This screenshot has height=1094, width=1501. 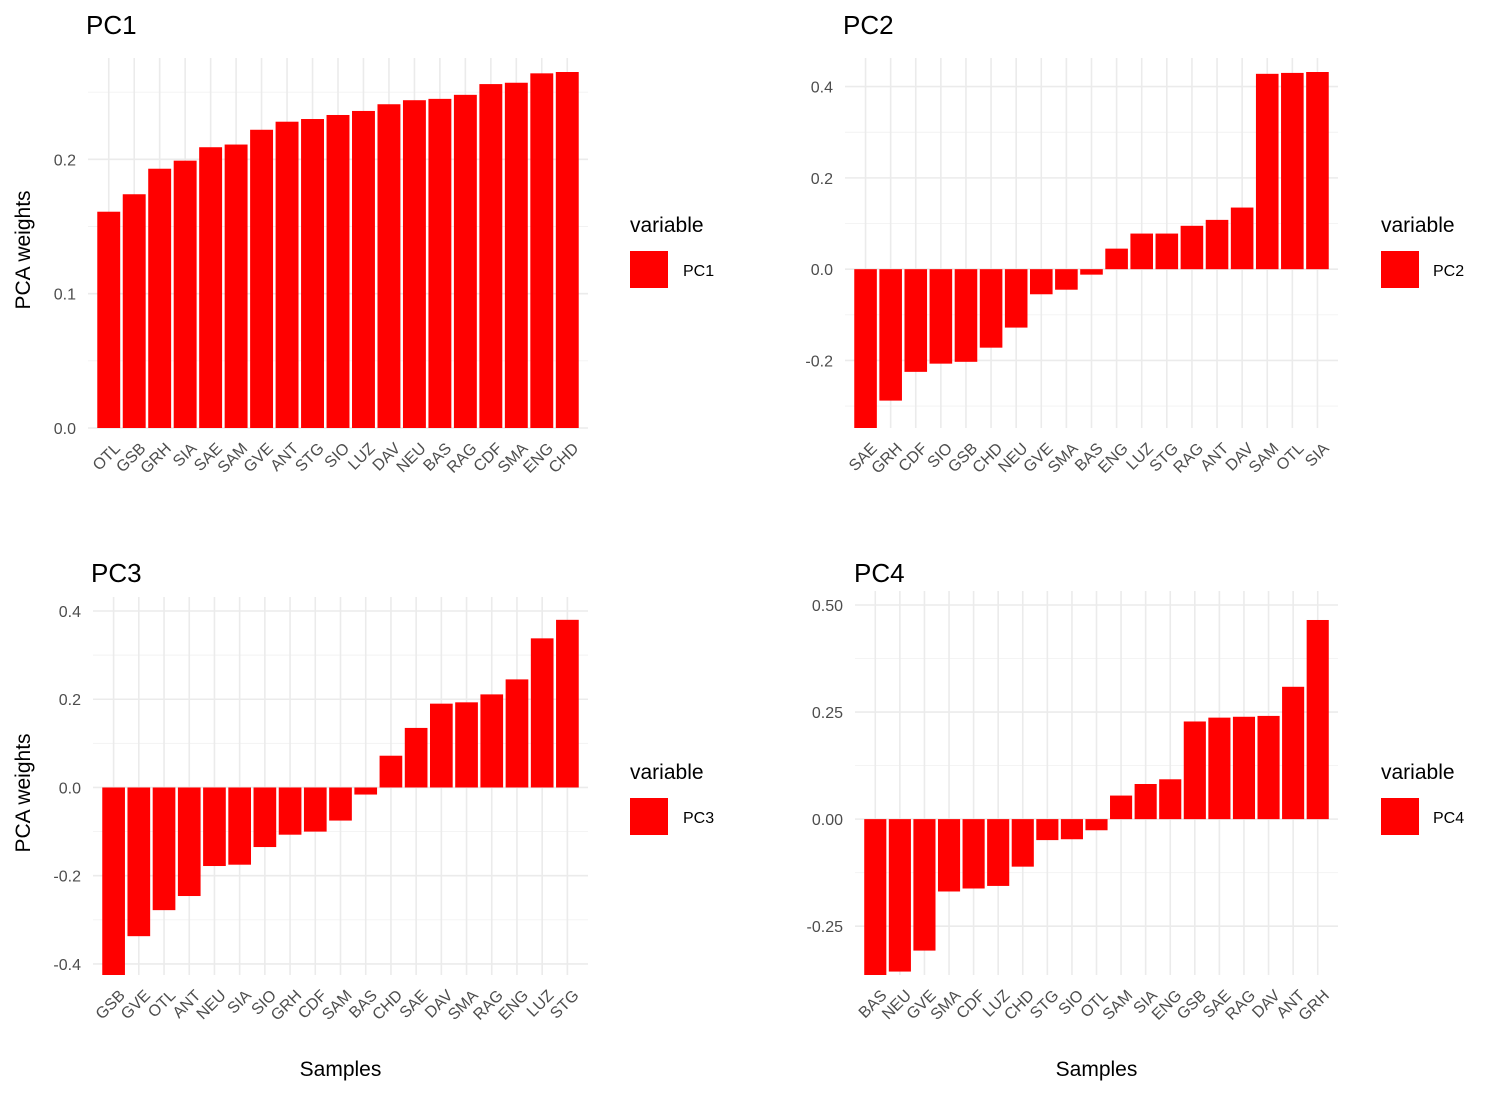 I want to click on panel-title: PC1, so click(x=111, y=25).